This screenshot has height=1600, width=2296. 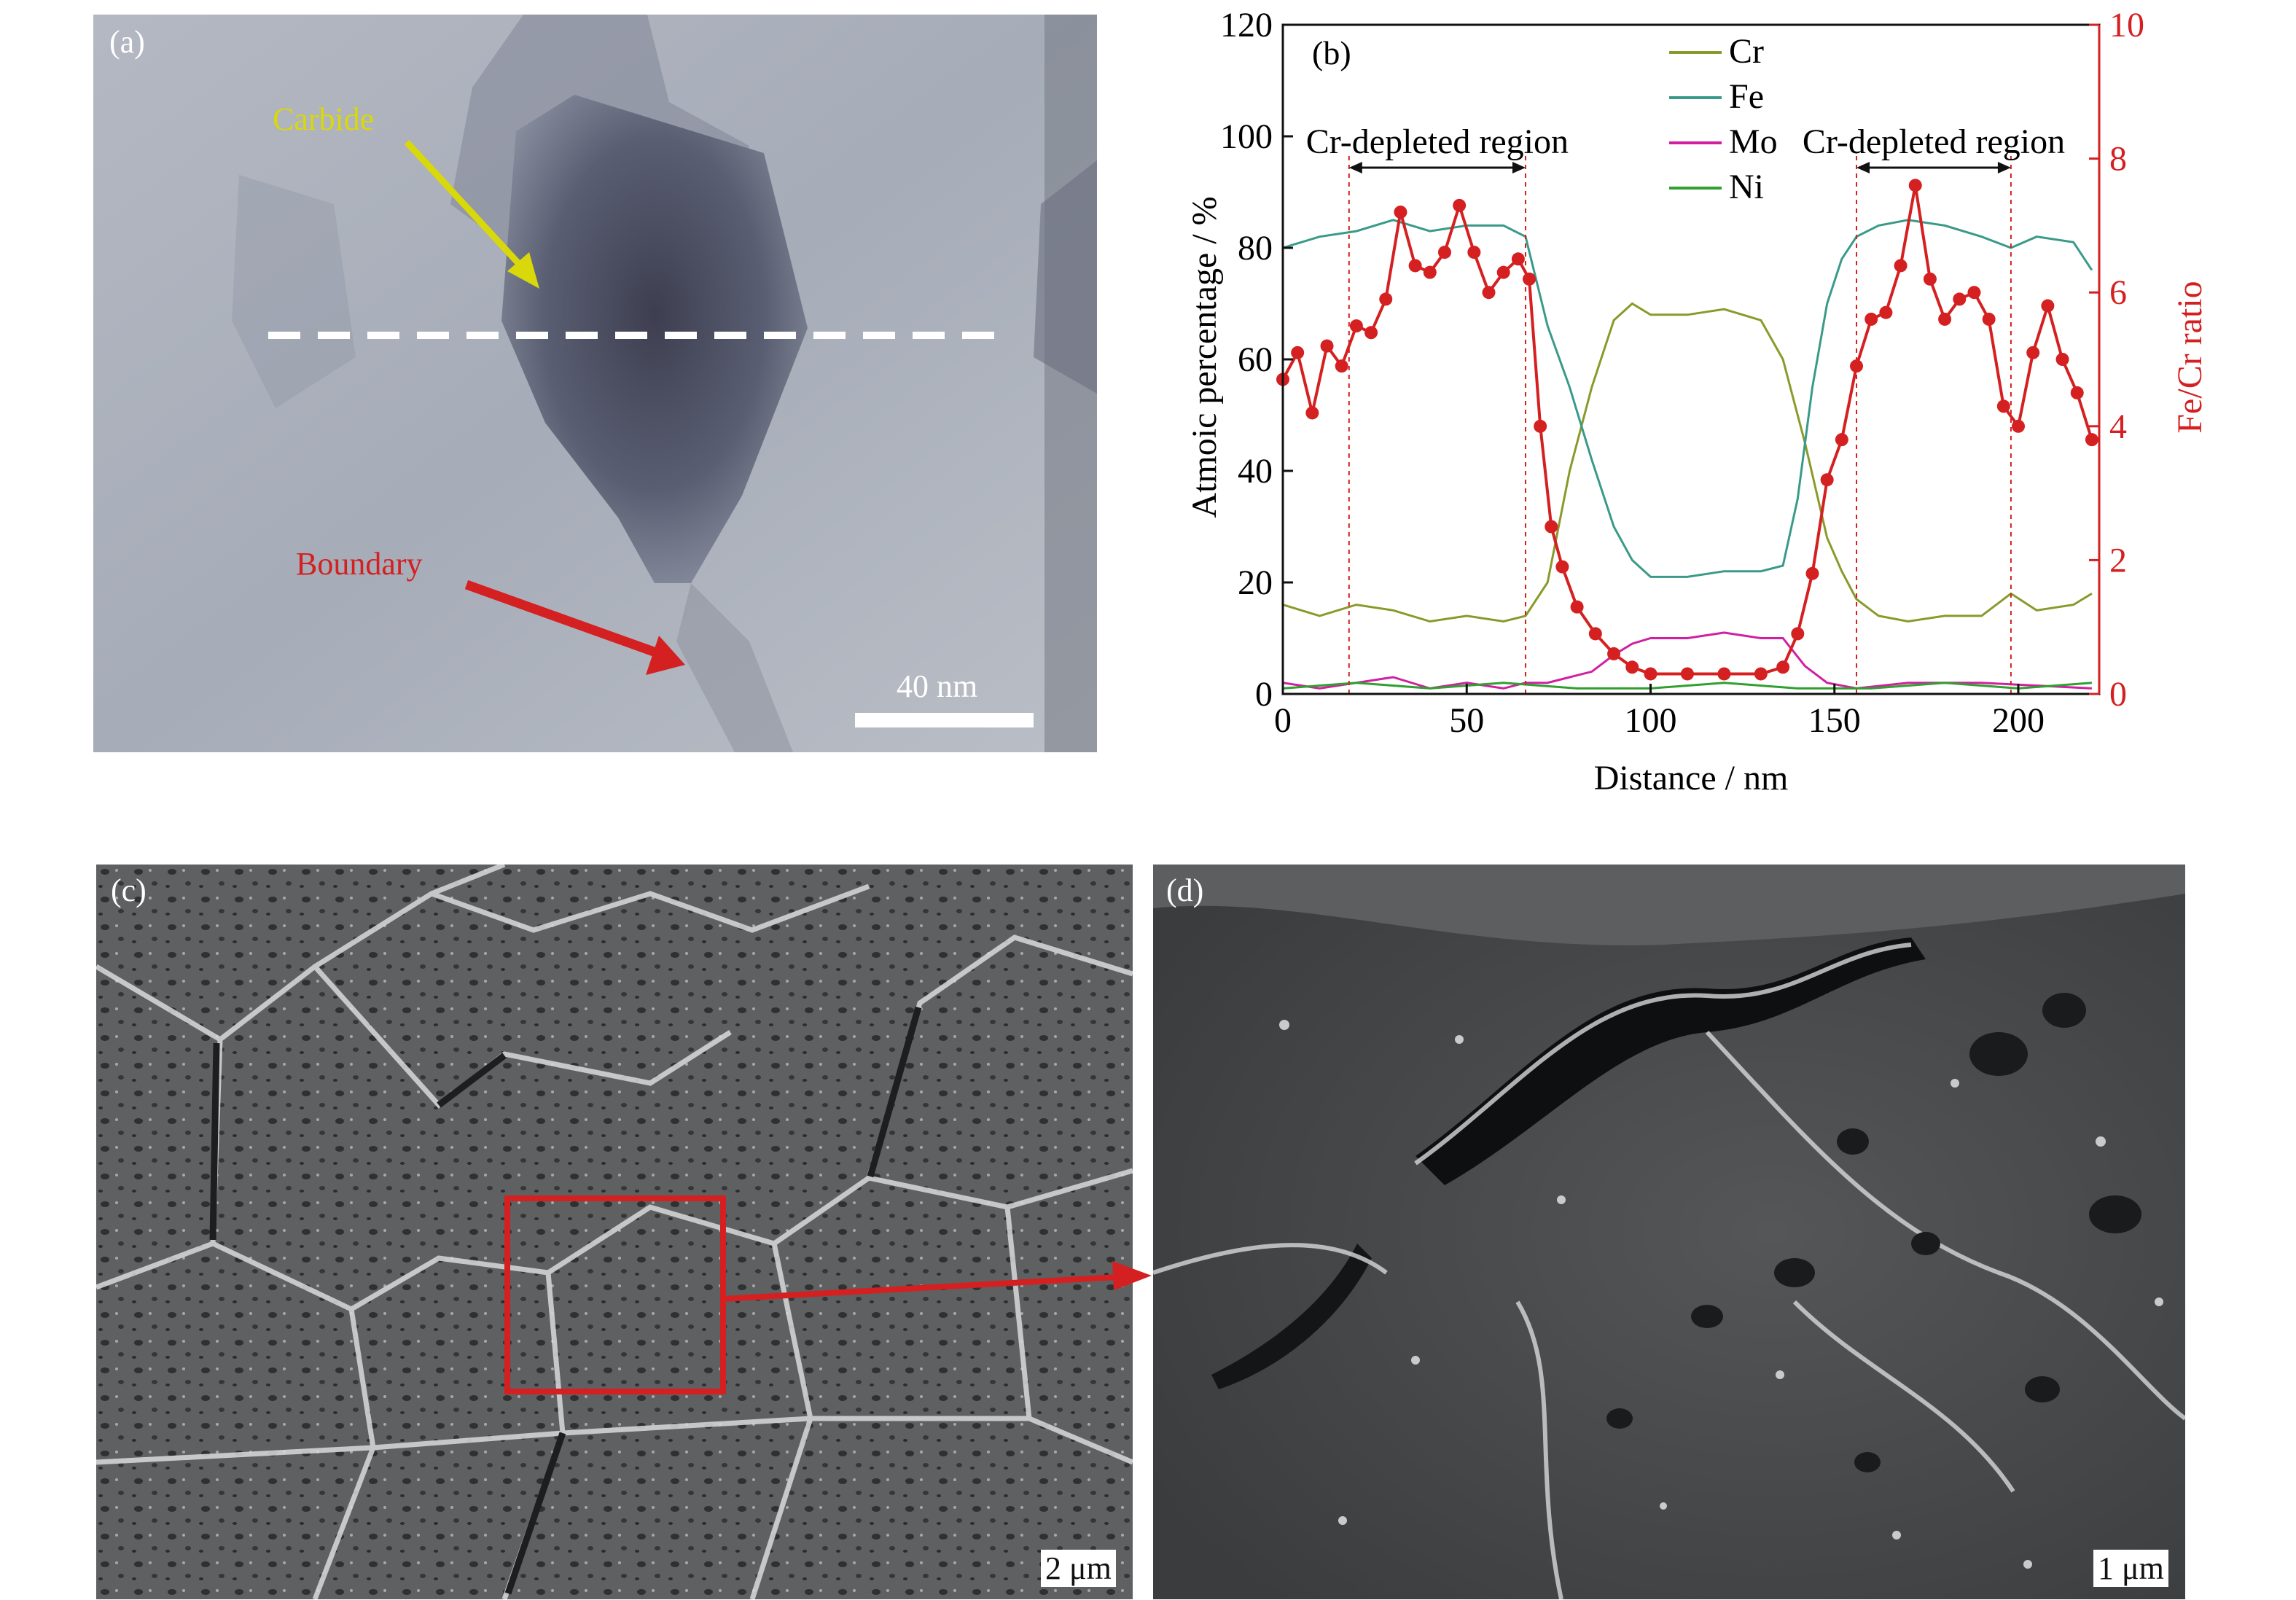 What do you see at coordinates (1746, 187) in the screenshot?
I see `legend-entry: Ni` at bounding box center [1746, 187].